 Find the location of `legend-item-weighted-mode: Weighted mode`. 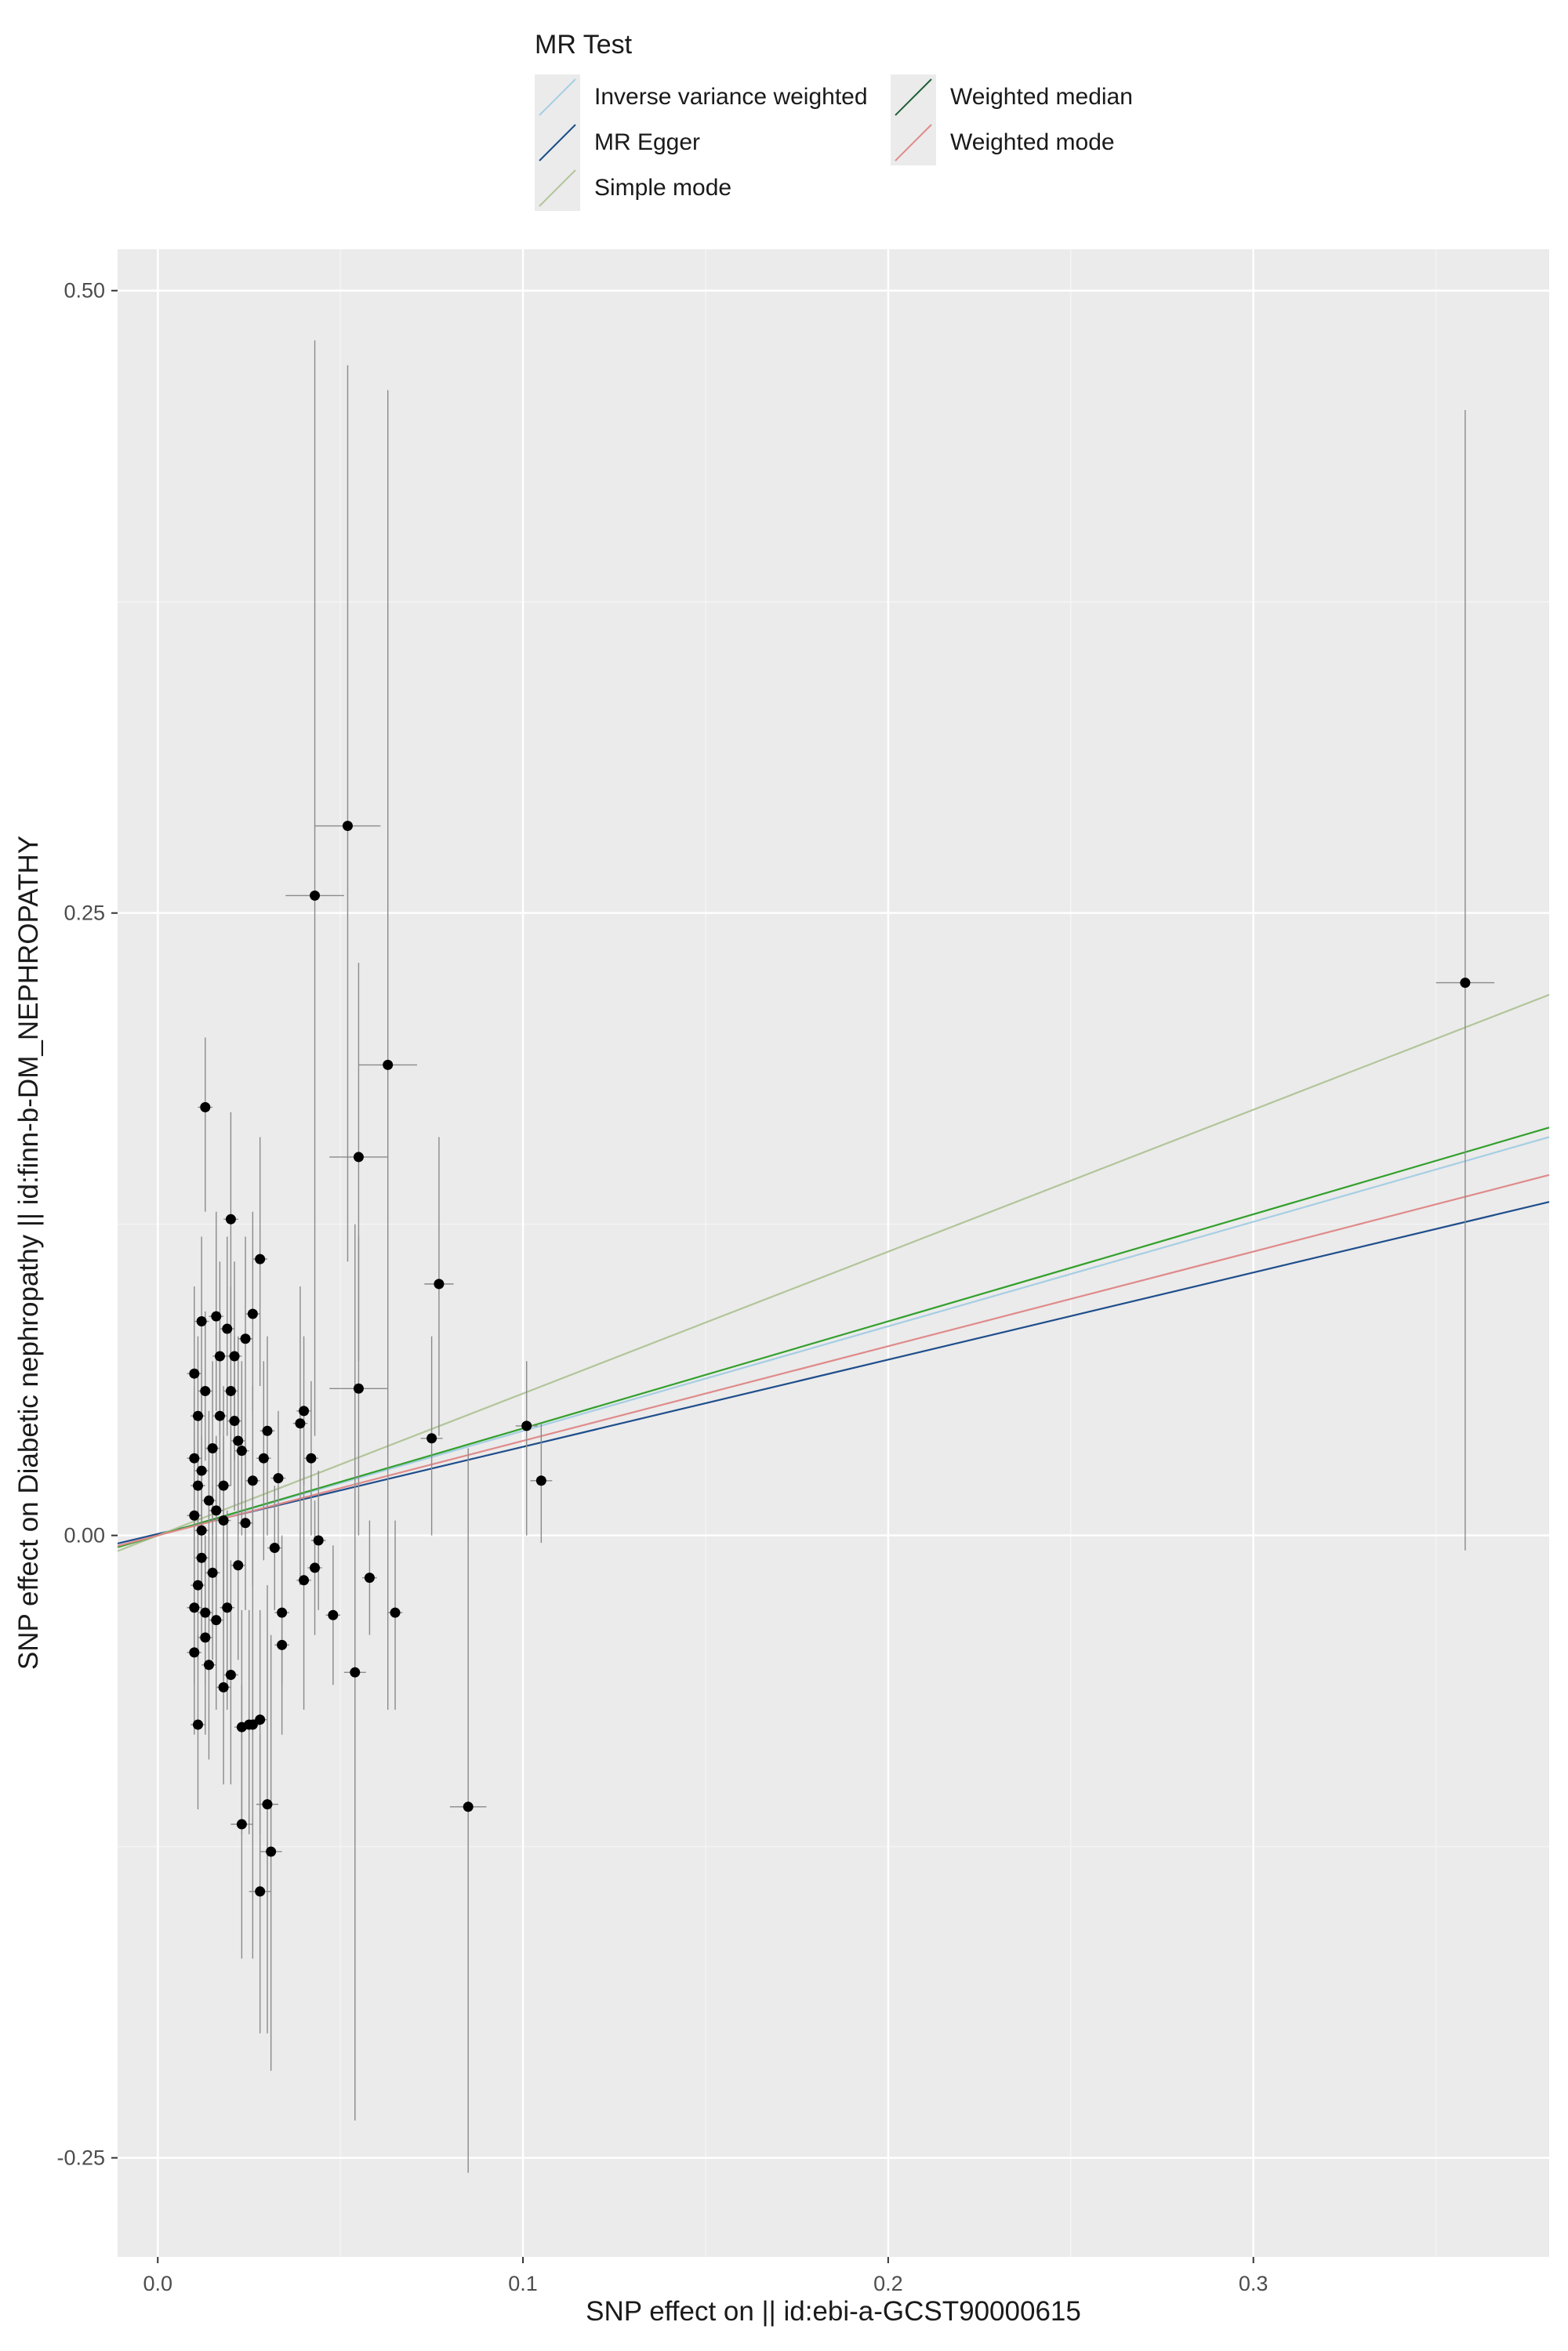

legend-item-weighted-mode: Weighted mode is located at coordinates (1003, 142).